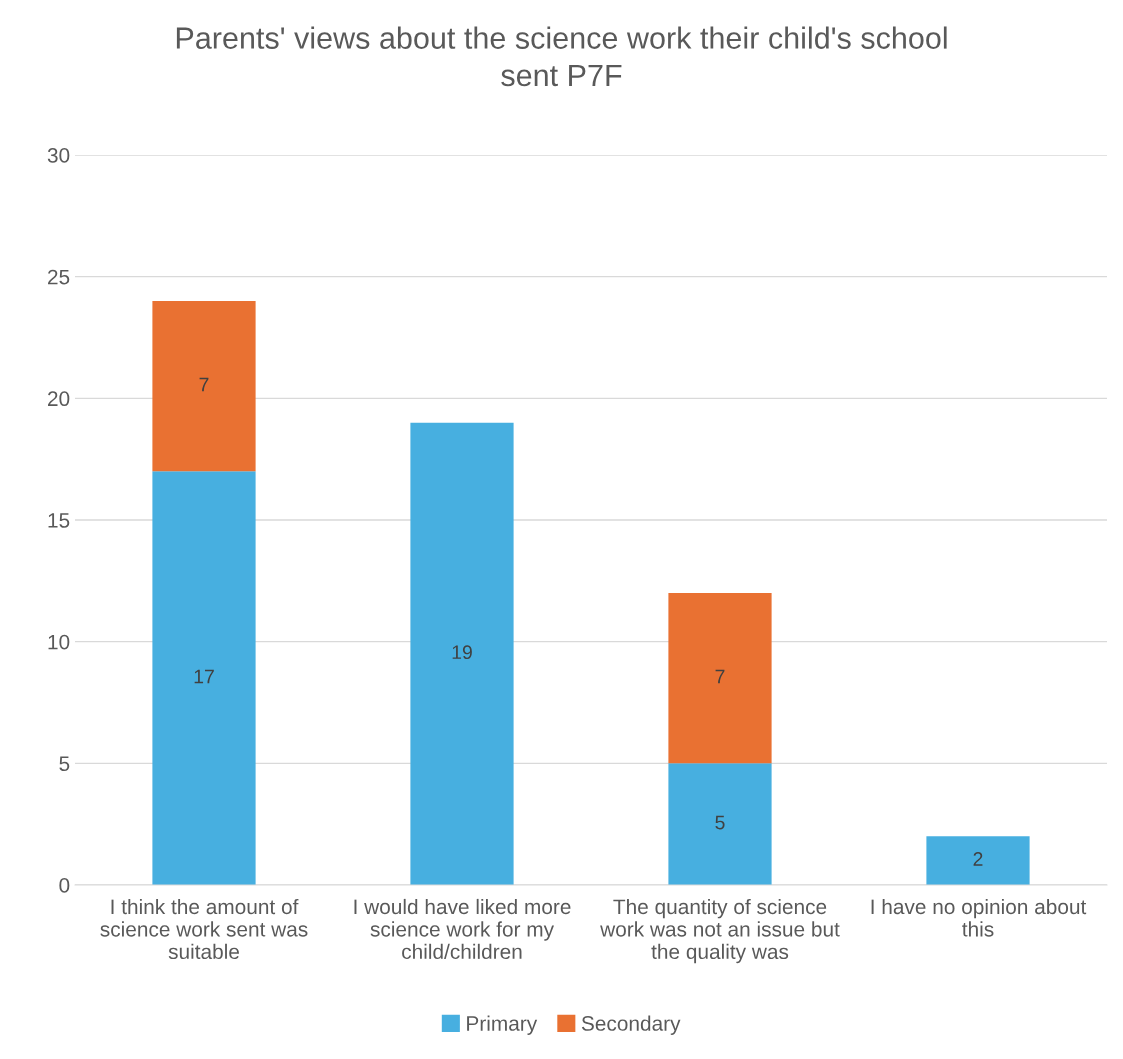  Describe the element at coordinates (59, 399) in the screenshot. I see `y-tick-label: 20` at that location.